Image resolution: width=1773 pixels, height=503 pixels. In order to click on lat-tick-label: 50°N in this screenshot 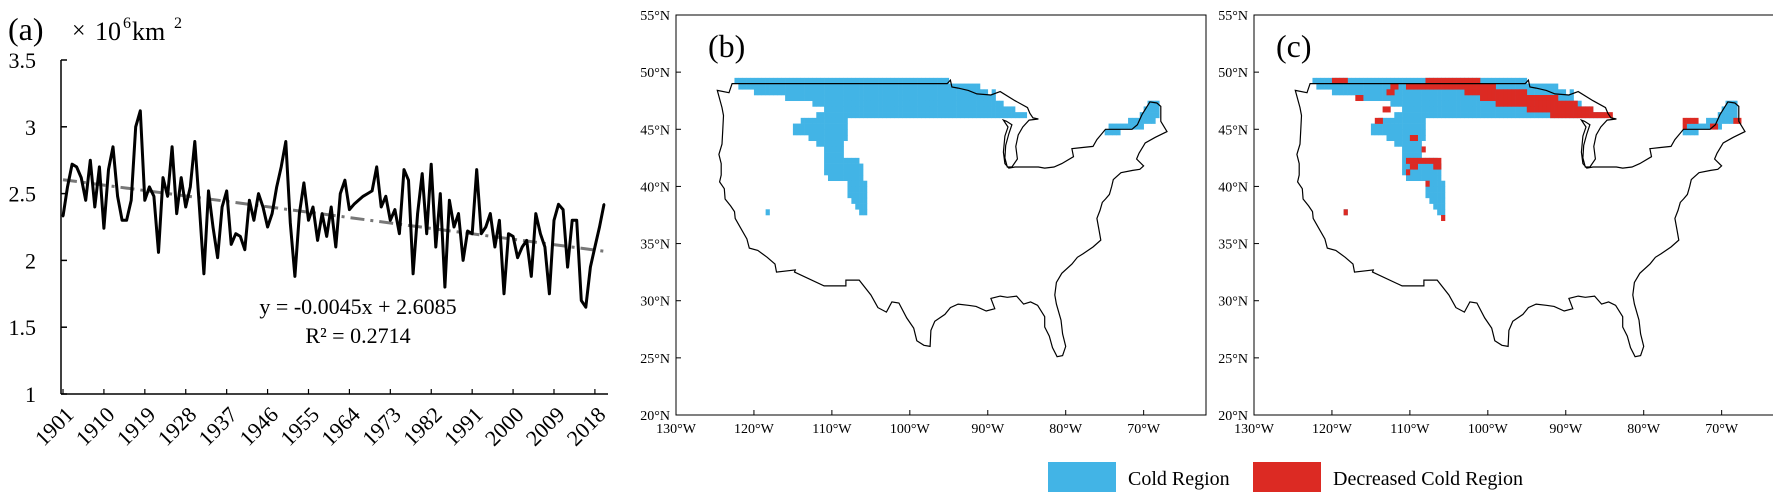, I will do `click(1233, 73)`.